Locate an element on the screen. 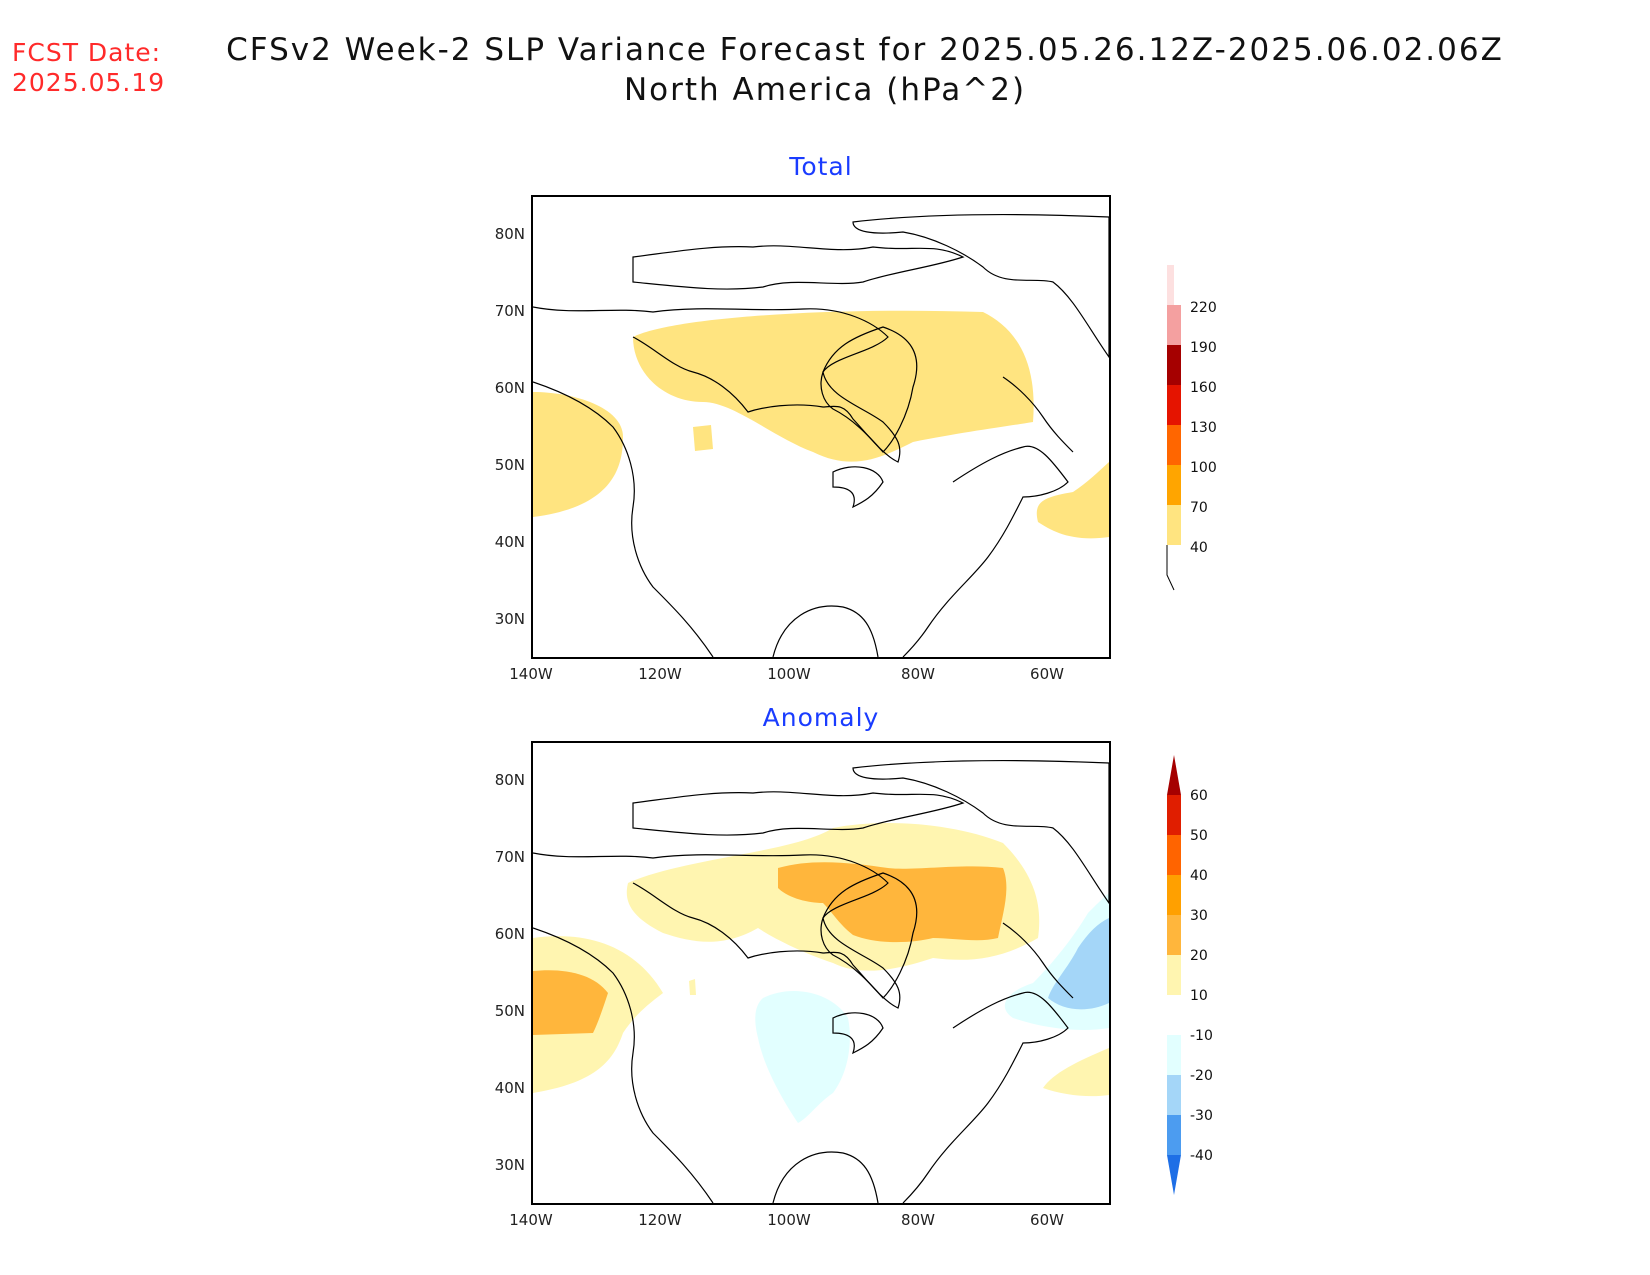 The width and height of the screenshot is (1650, 1275). map-panel-total is located at coordinates (821, 427).